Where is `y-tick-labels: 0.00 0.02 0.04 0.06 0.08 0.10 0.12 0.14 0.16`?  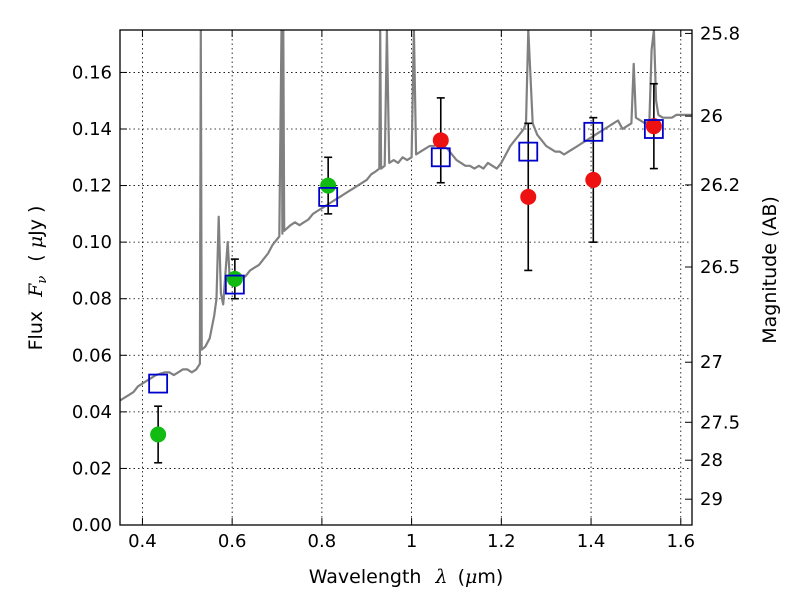 y-tick-labels: 0.00 0.02 0.04 0.06 0.08 0.10 0.12 0.14 0.16 is located at coordinates (92, 299).